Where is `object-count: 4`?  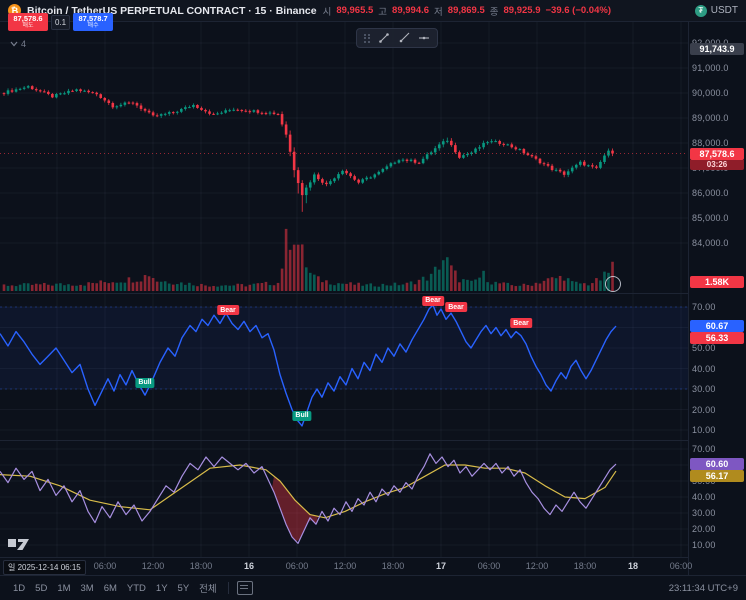
object-count: 4 is located at coordinates (24, 44).